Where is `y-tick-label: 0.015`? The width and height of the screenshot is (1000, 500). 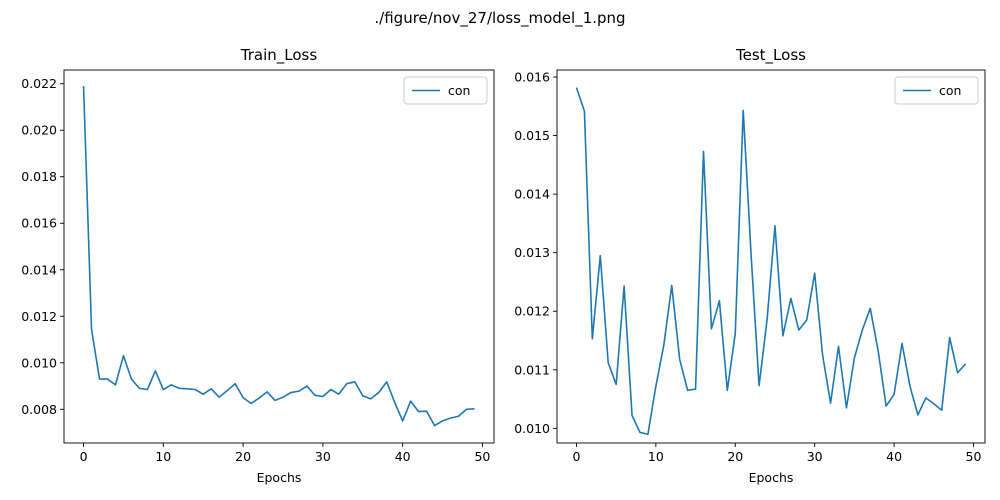
y-tick-label: 0.015 is located at coordinates (532, 135).